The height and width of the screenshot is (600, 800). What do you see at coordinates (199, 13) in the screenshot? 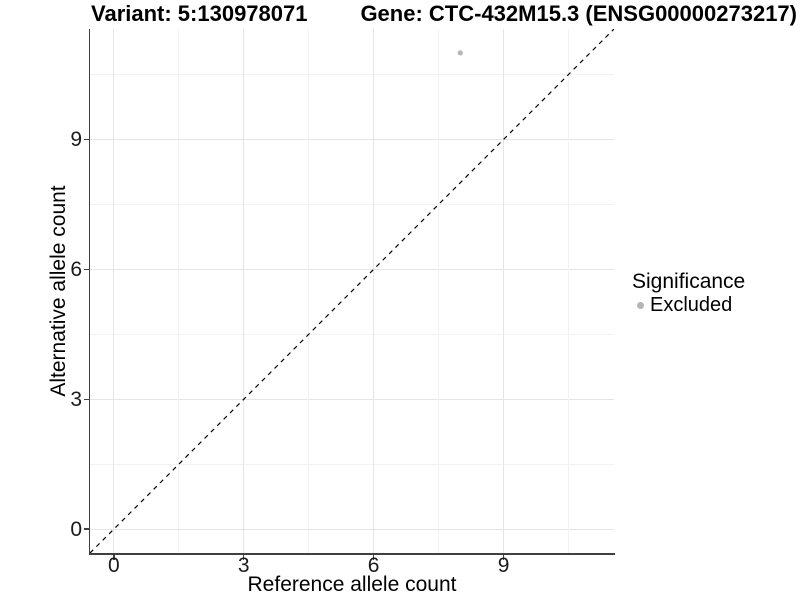
I see `variant-title: Variant: 5:130978071` at bounding box center [199, 13].